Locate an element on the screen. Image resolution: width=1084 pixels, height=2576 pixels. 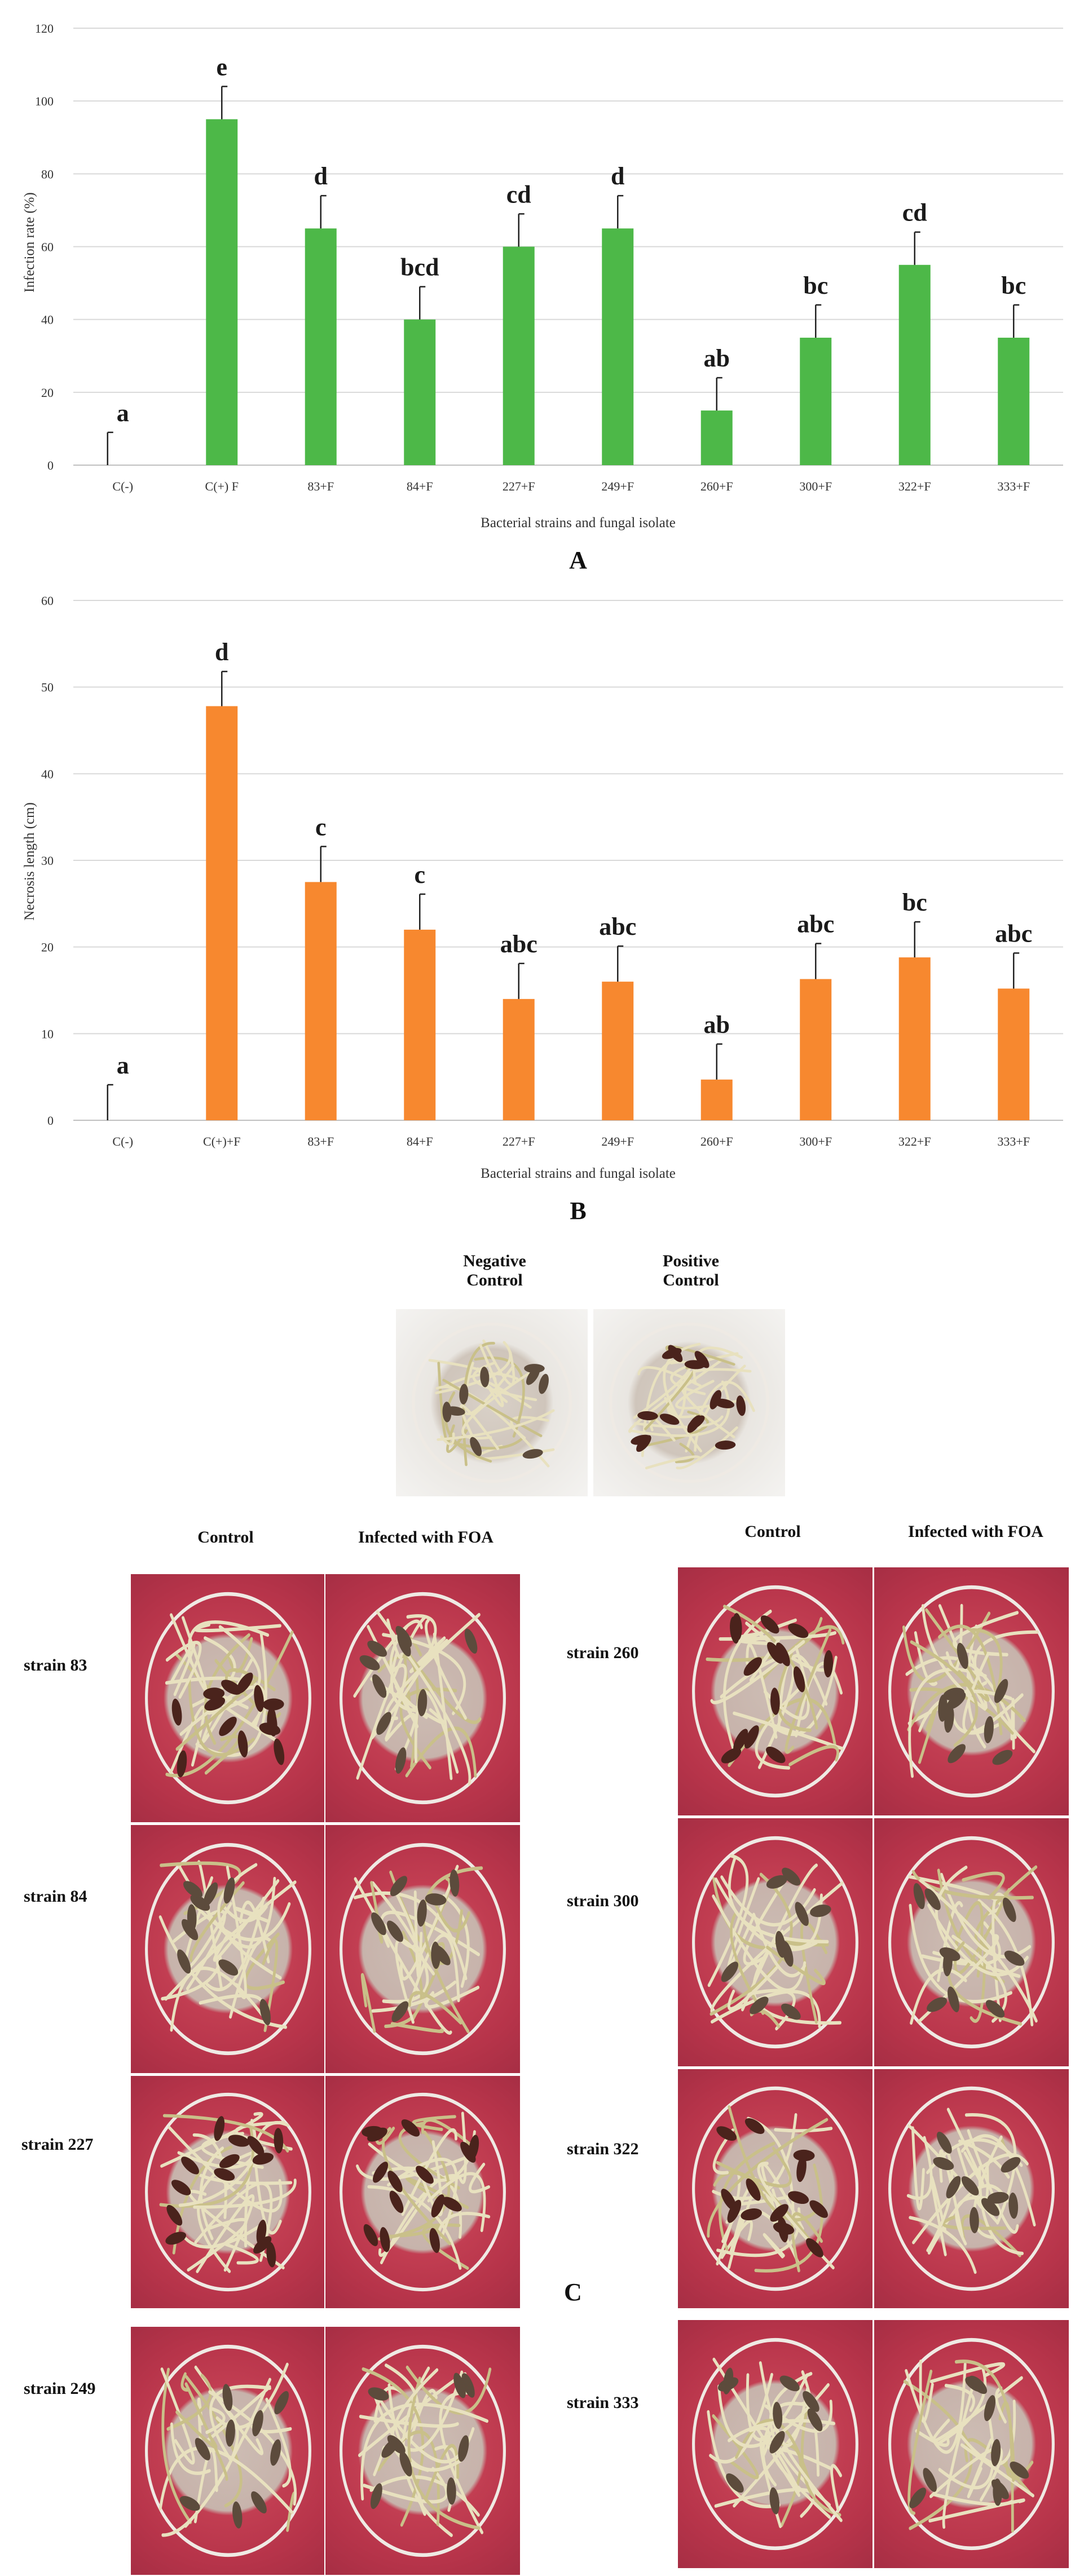
chart-b-ytick-label: 40 is located at coordinates (47, 774).